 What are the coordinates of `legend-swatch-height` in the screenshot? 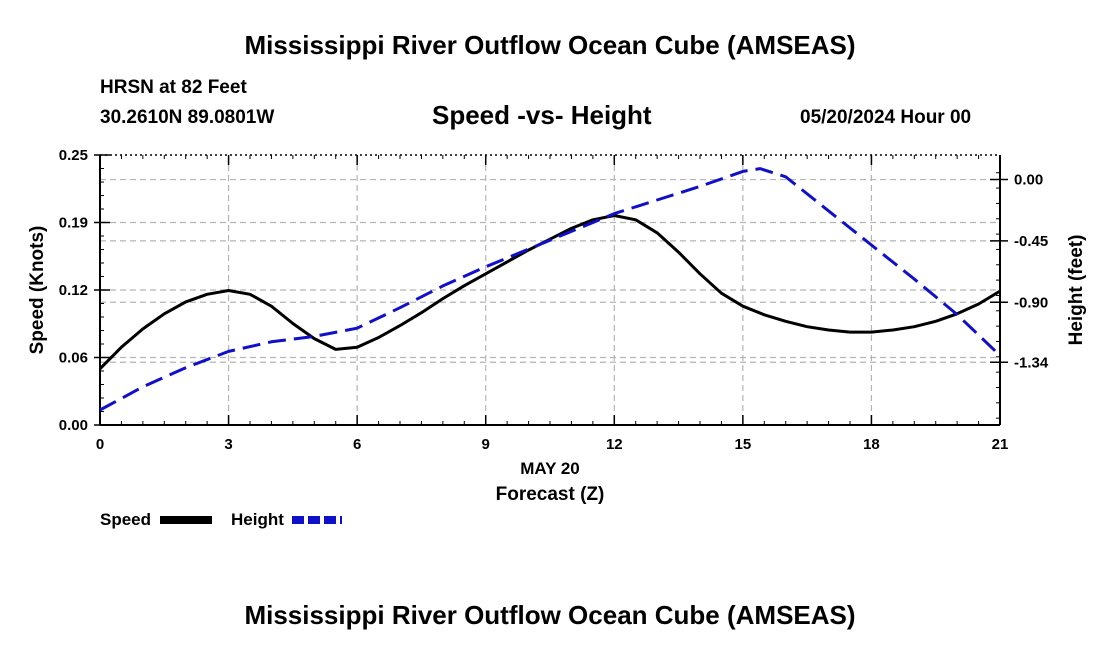 It's located at (317, 520).